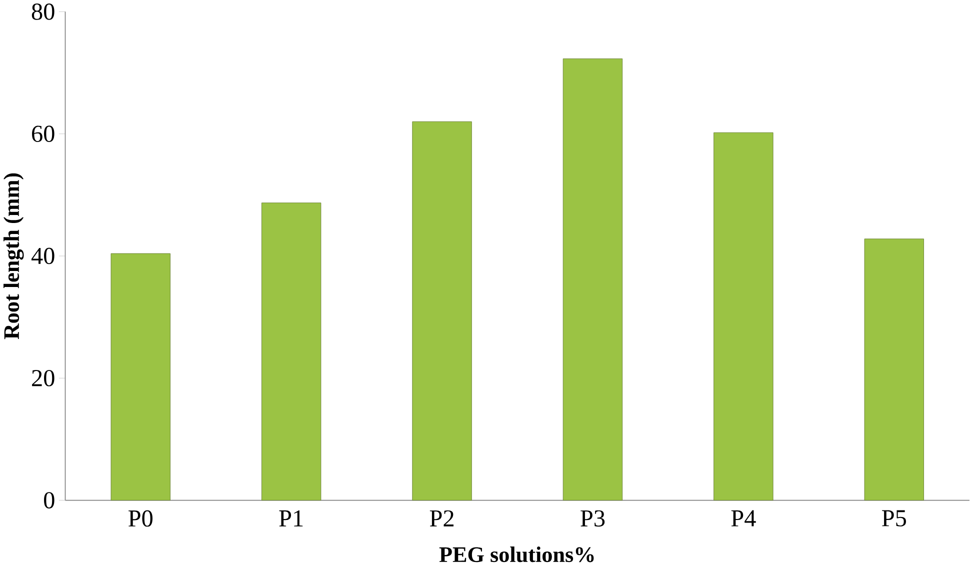 This screenshot has width=973, height=566. What do you see at coordinates (43, 134) in the screenshot?
I see `y-tick-label: 60` at bounding box center [43, 134].